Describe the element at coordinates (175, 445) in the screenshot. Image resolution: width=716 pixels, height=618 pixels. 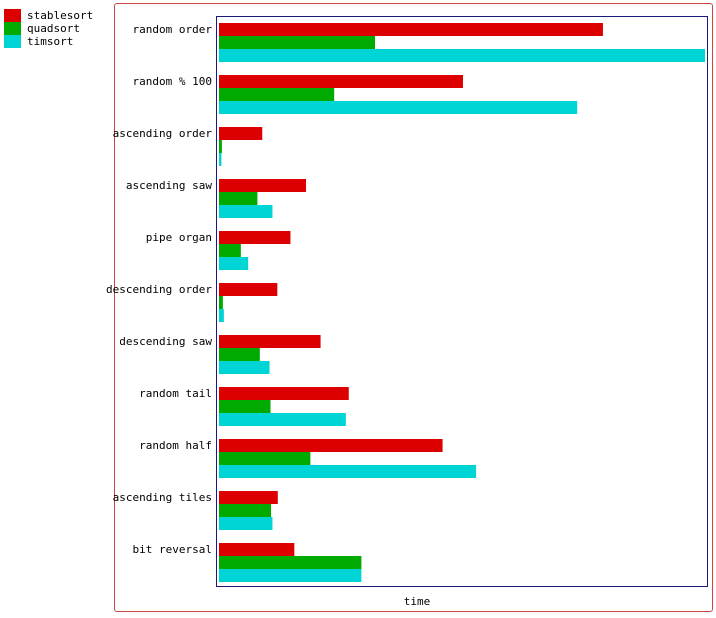
I see `category-label: random half` at that location.